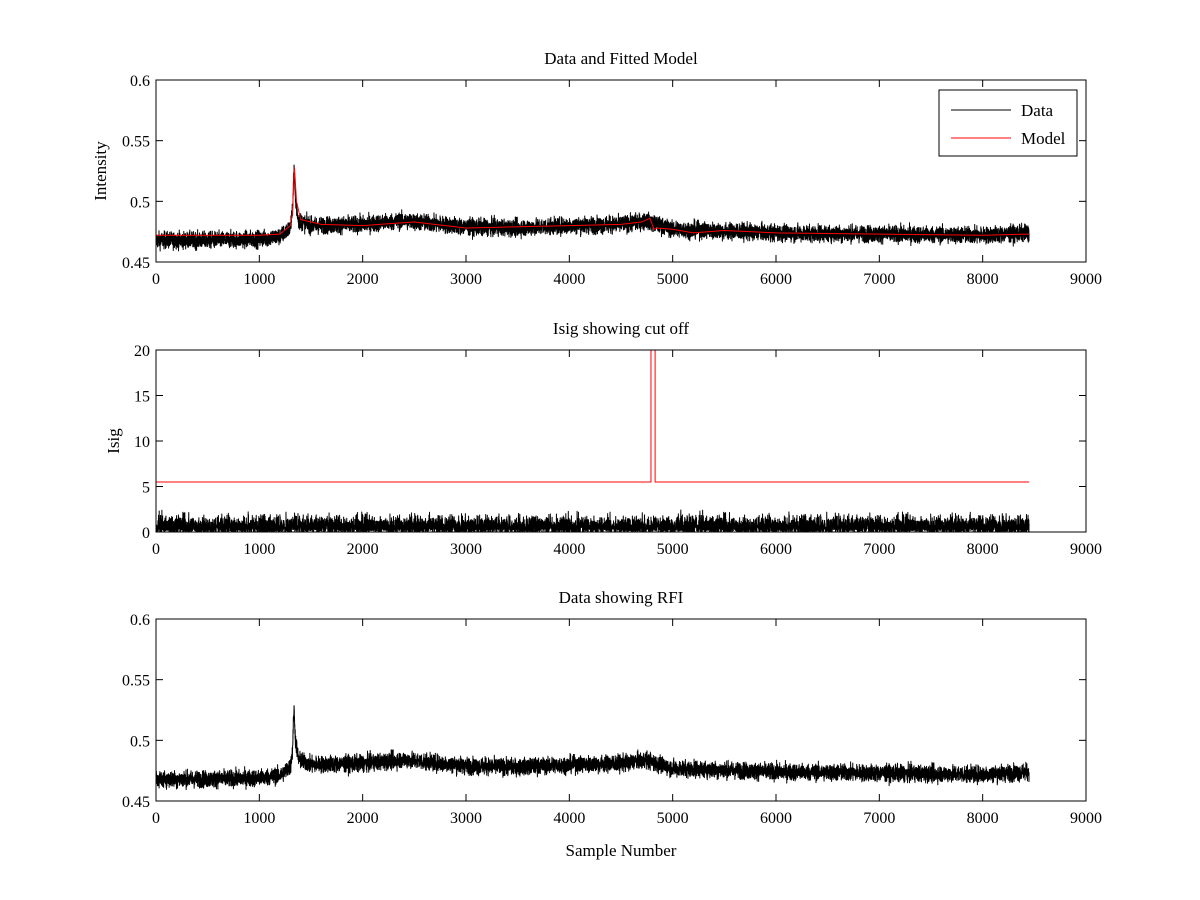  I want to click on legend-label-model: Model, so click(1043, 138).